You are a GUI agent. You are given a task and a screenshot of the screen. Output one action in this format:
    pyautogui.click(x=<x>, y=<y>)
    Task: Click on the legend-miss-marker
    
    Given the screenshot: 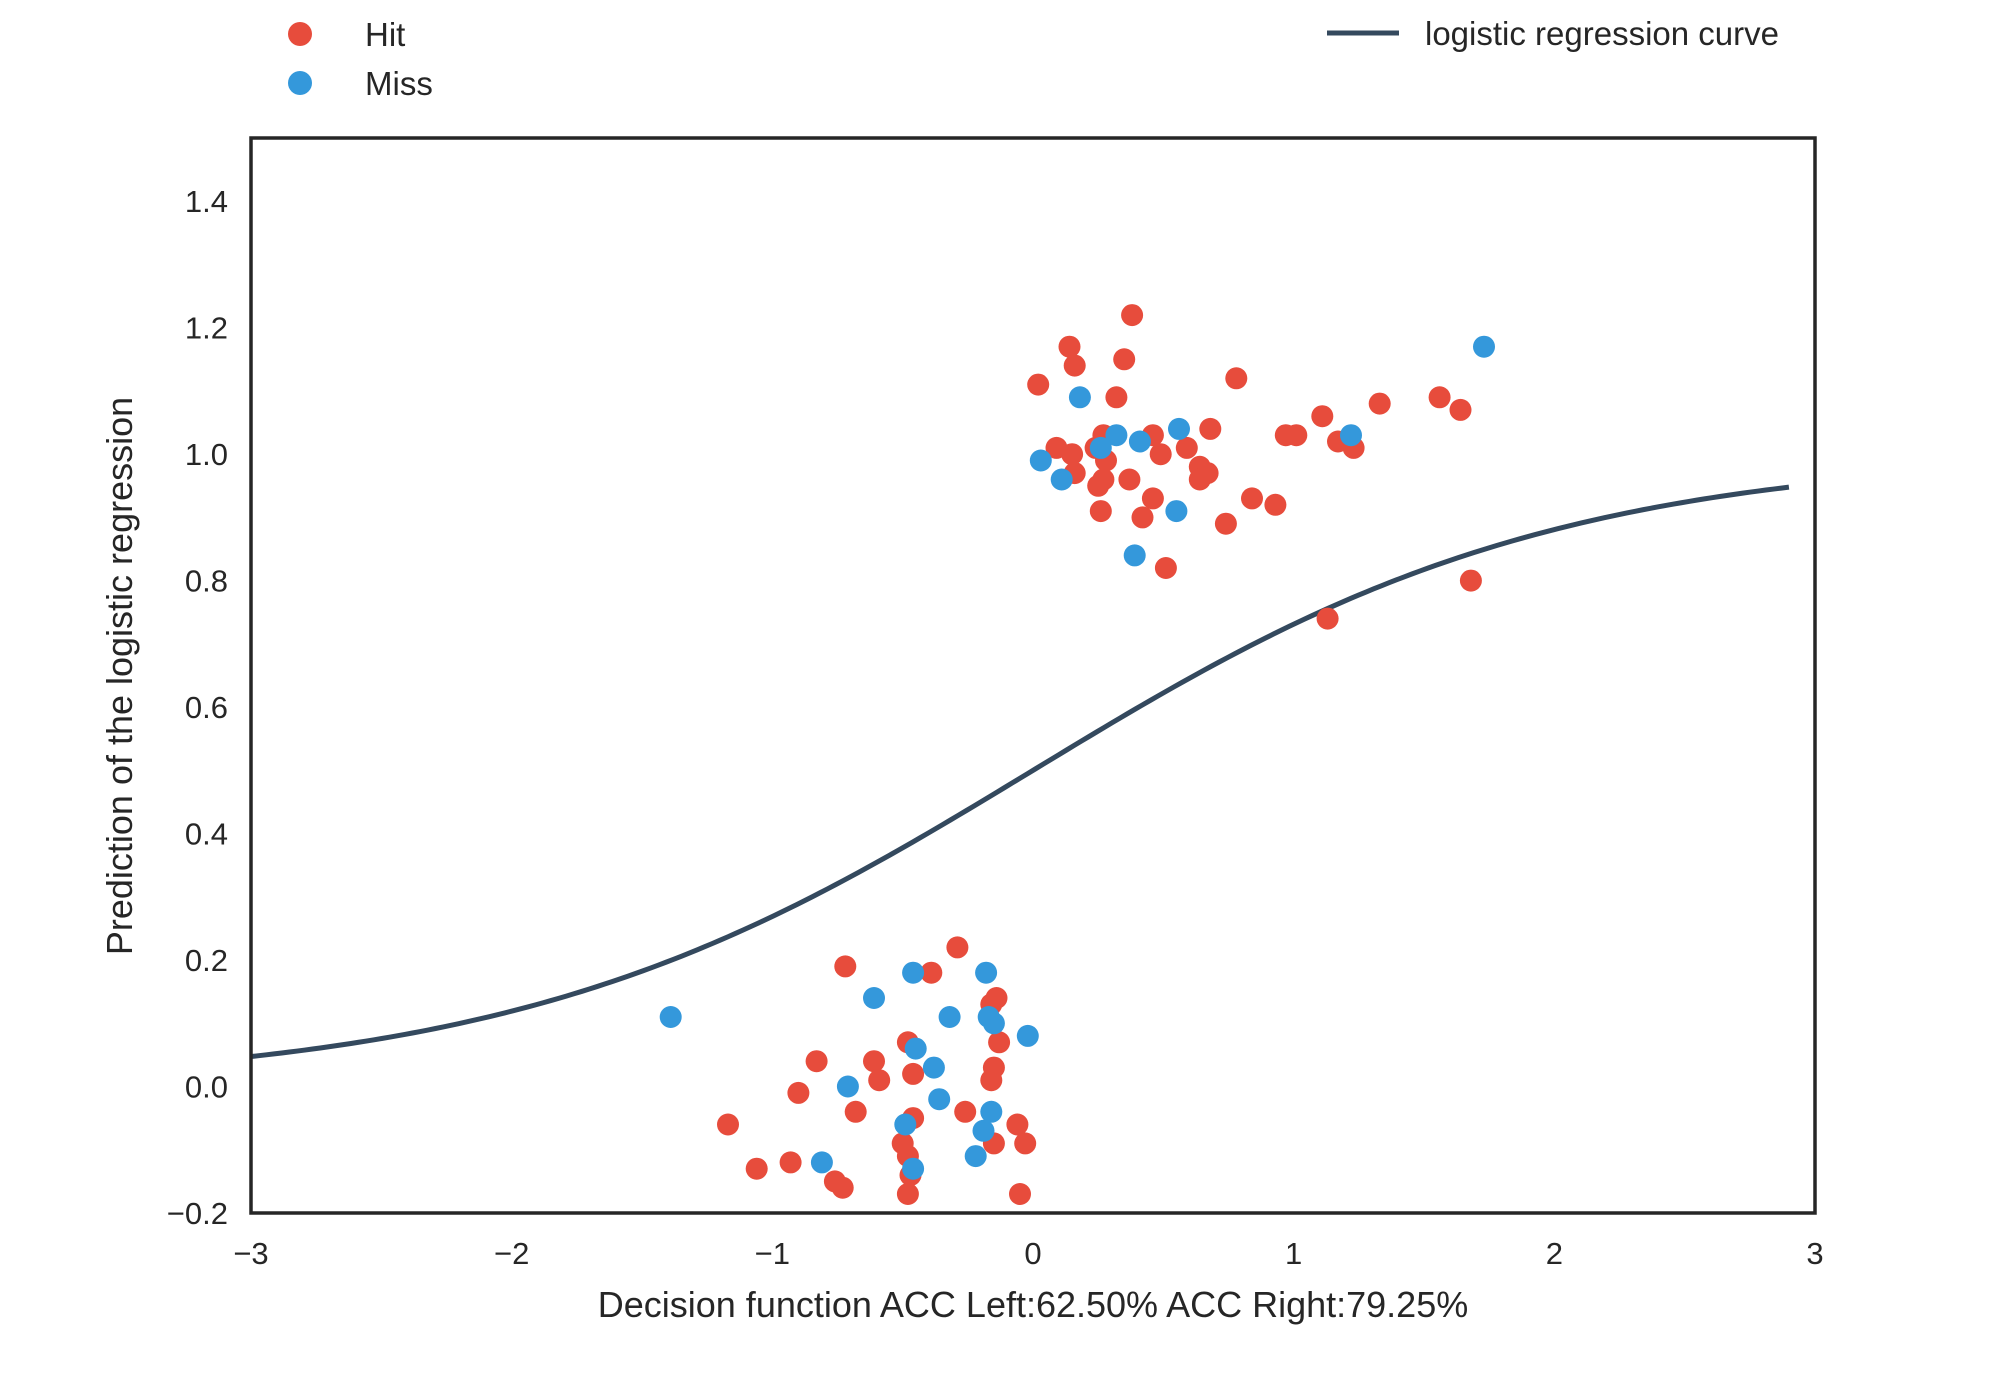 What is the action you would take?
    pyautogui.click(x=300, y=83)
    